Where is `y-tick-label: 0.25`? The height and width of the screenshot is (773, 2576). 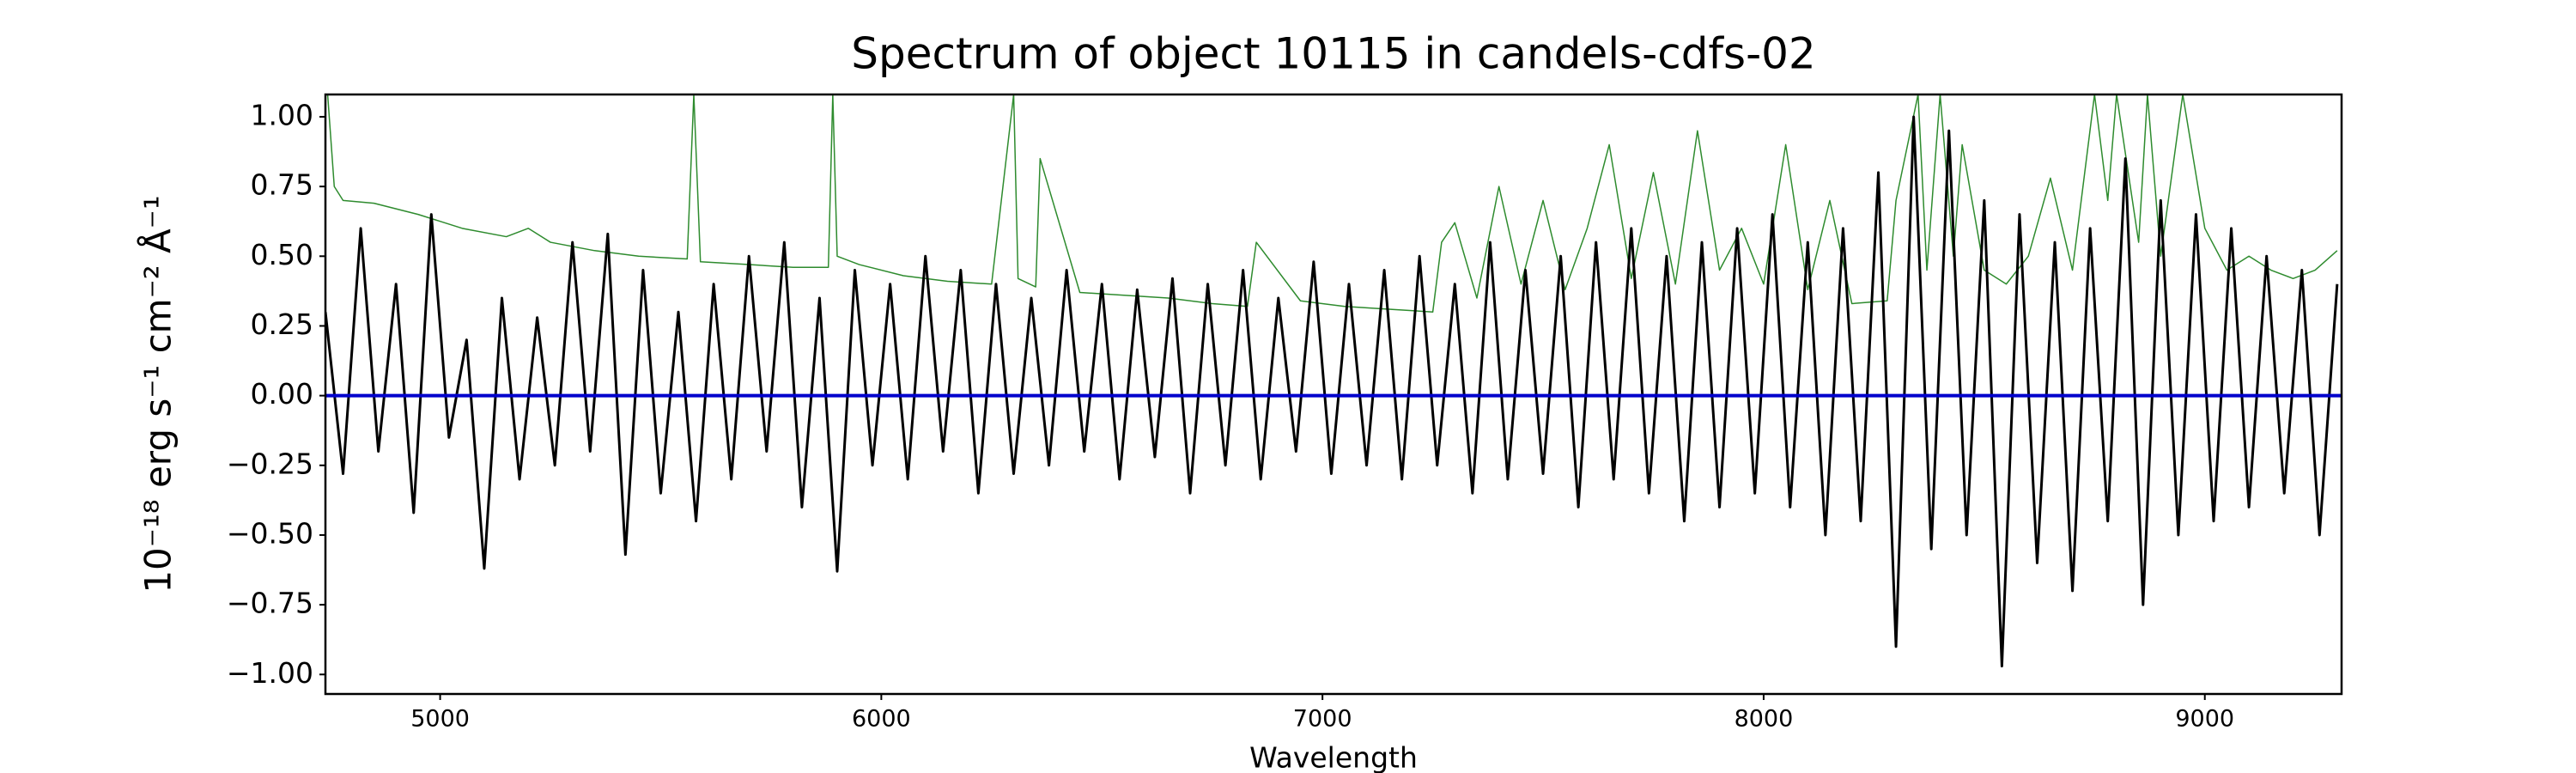 y-tick-label: 0.25 is located at coordinates (282, 324).